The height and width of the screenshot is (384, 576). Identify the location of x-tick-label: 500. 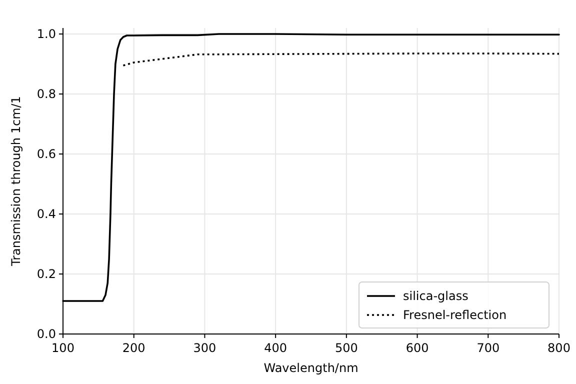
(346, 348).